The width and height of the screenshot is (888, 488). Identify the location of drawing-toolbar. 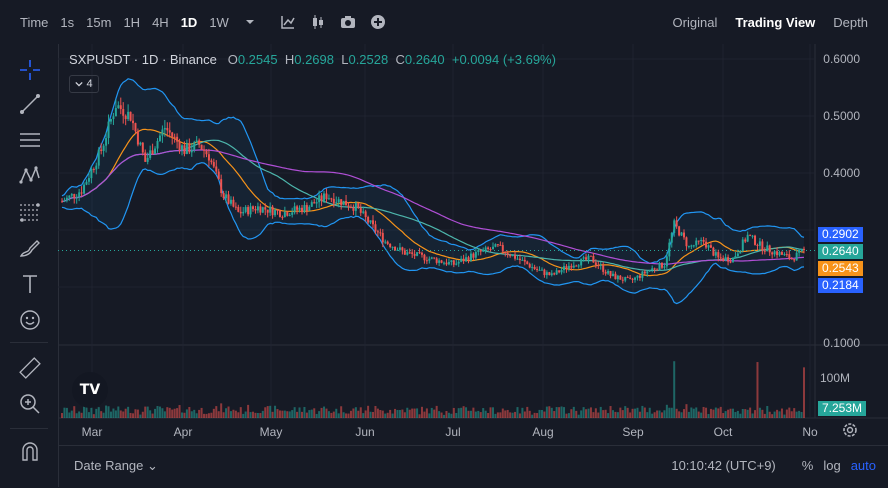
(29, 265).